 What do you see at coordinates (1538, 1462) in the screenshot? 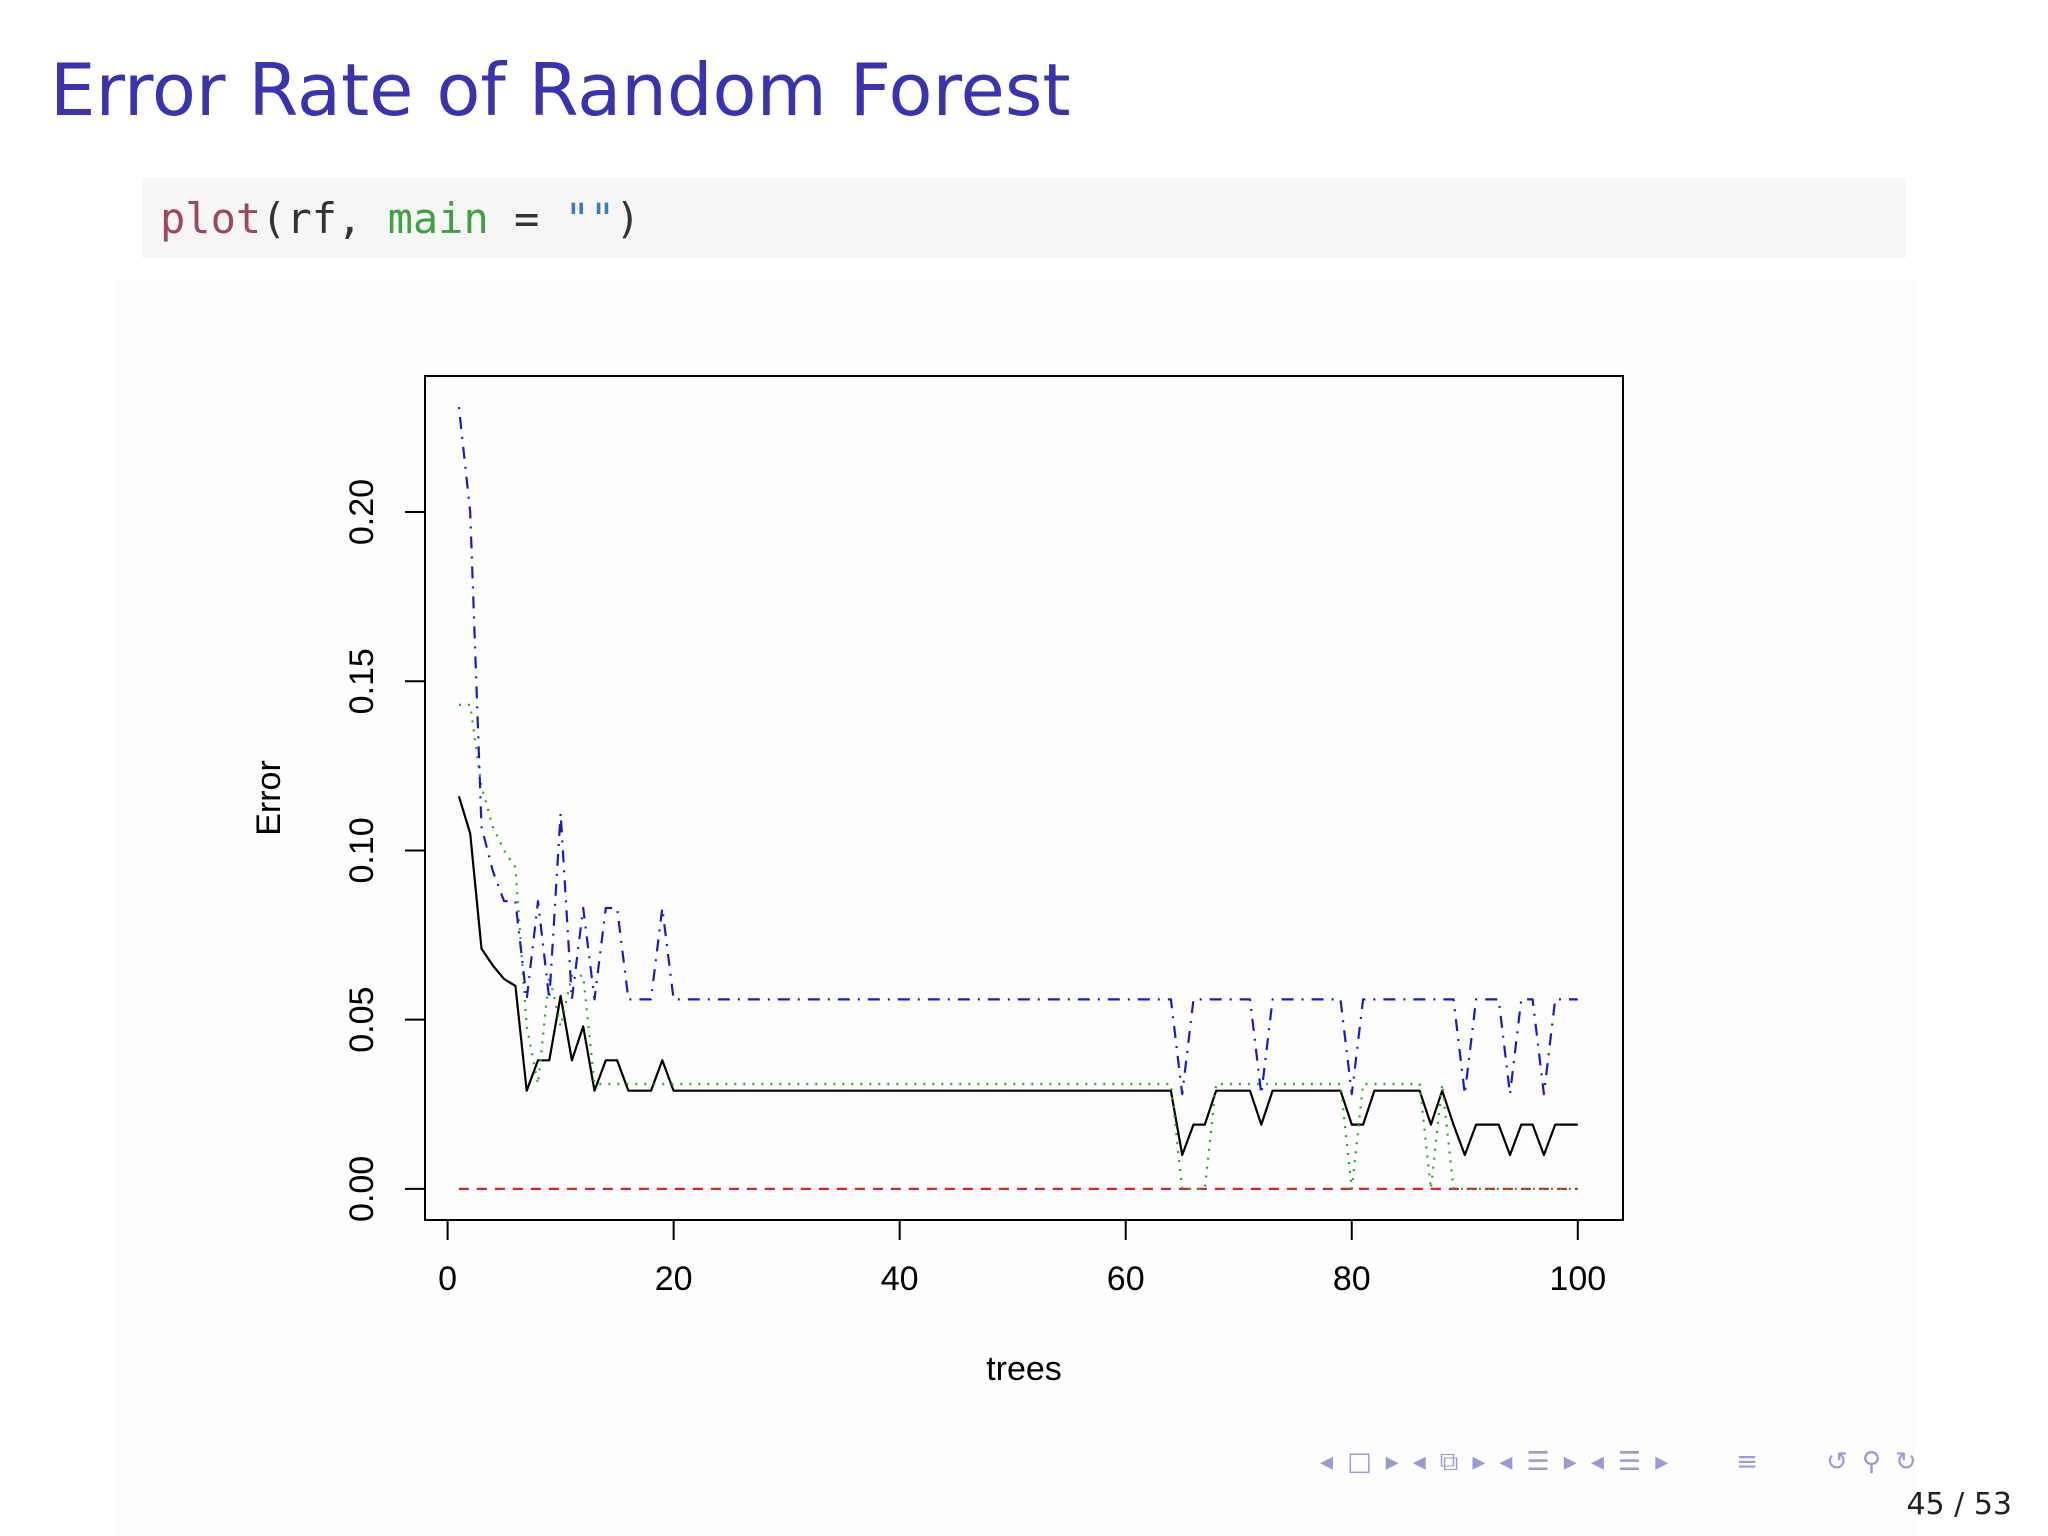
I see `subsection-icon: ☰` at bounding box center [1538, 1462].